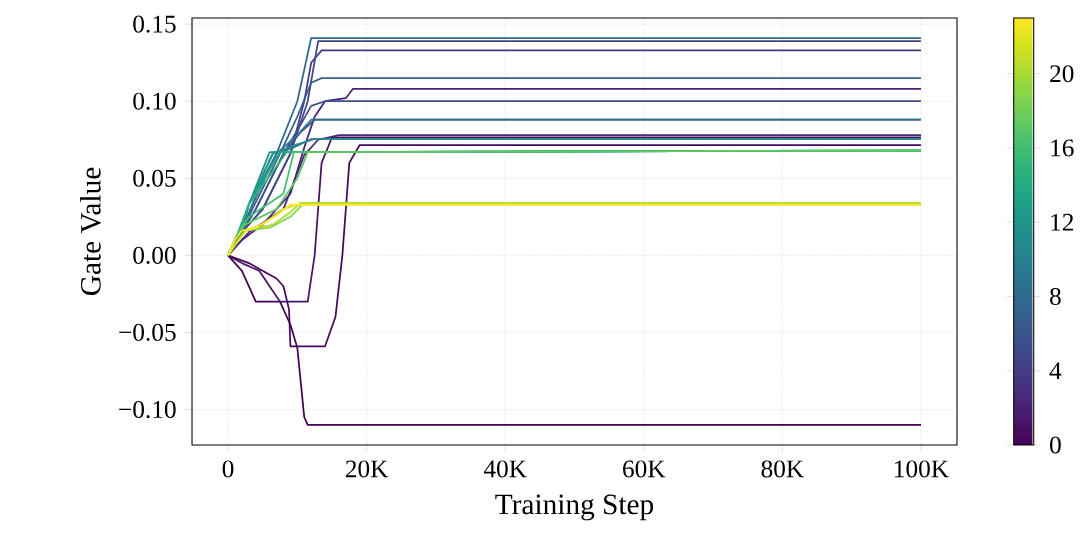 This screenshot has height=535, width=1086. What do you see at coordinates (1062, 74) in the screenshot?
I see `color-bar-label: 20` at bounding box center [1062, 74].